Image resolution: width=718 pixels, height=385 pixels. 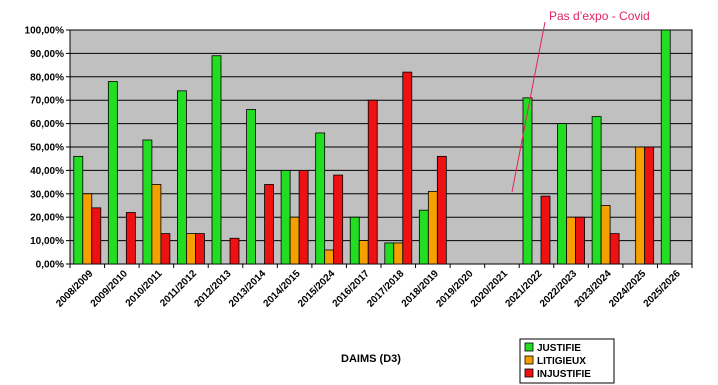 I want to click on legend-label-justifie: JUSTIFIE, so click(x=559, y=348).